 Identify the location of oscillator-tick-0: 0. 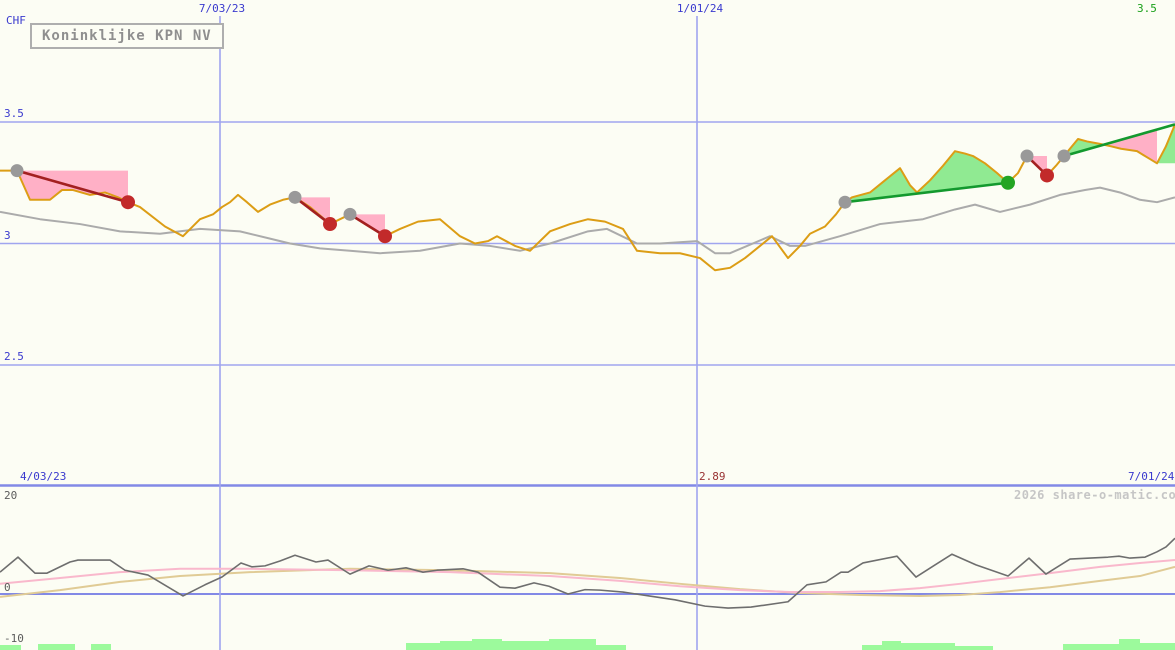
(7, 587).